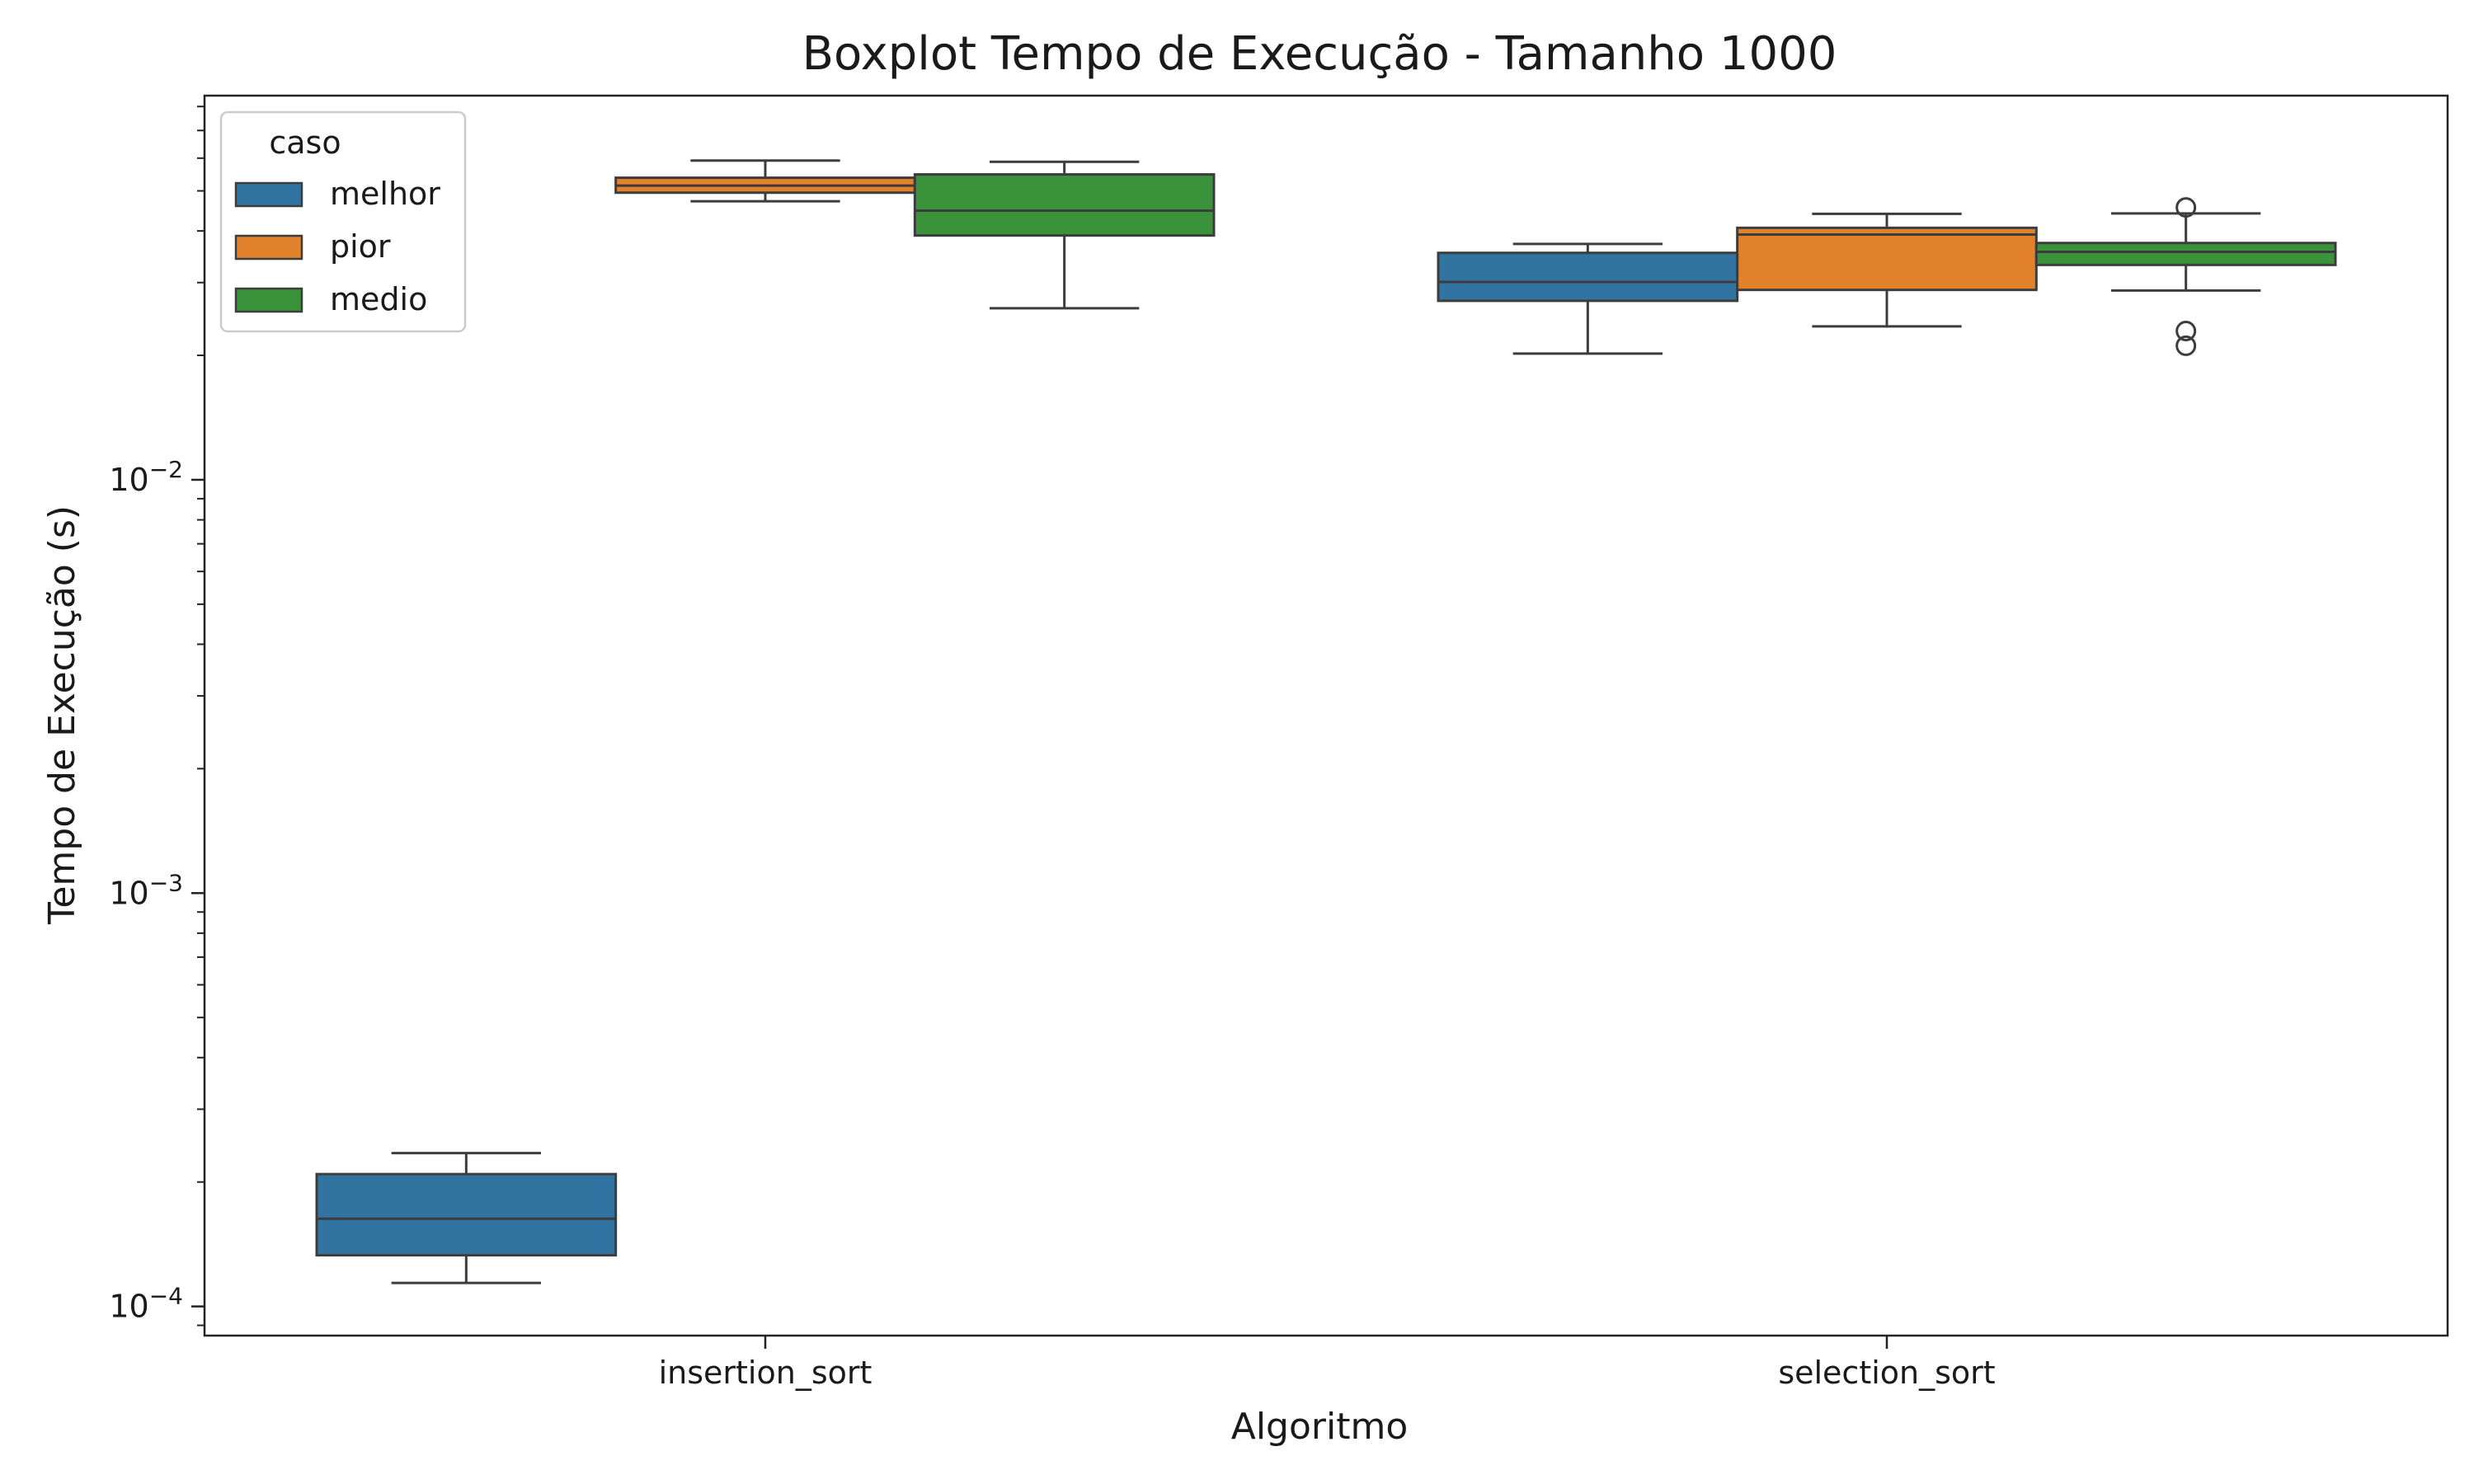  Describe the element at coordinates (268, 247) in the screenshot. I see `legend-swatch-pior` at that location.